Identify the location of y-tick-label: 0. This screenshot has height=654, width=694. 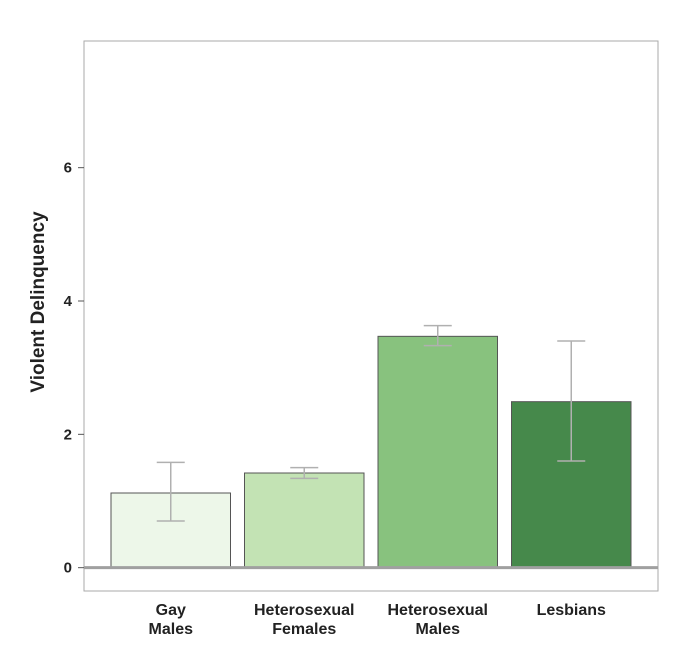
(68, 568).